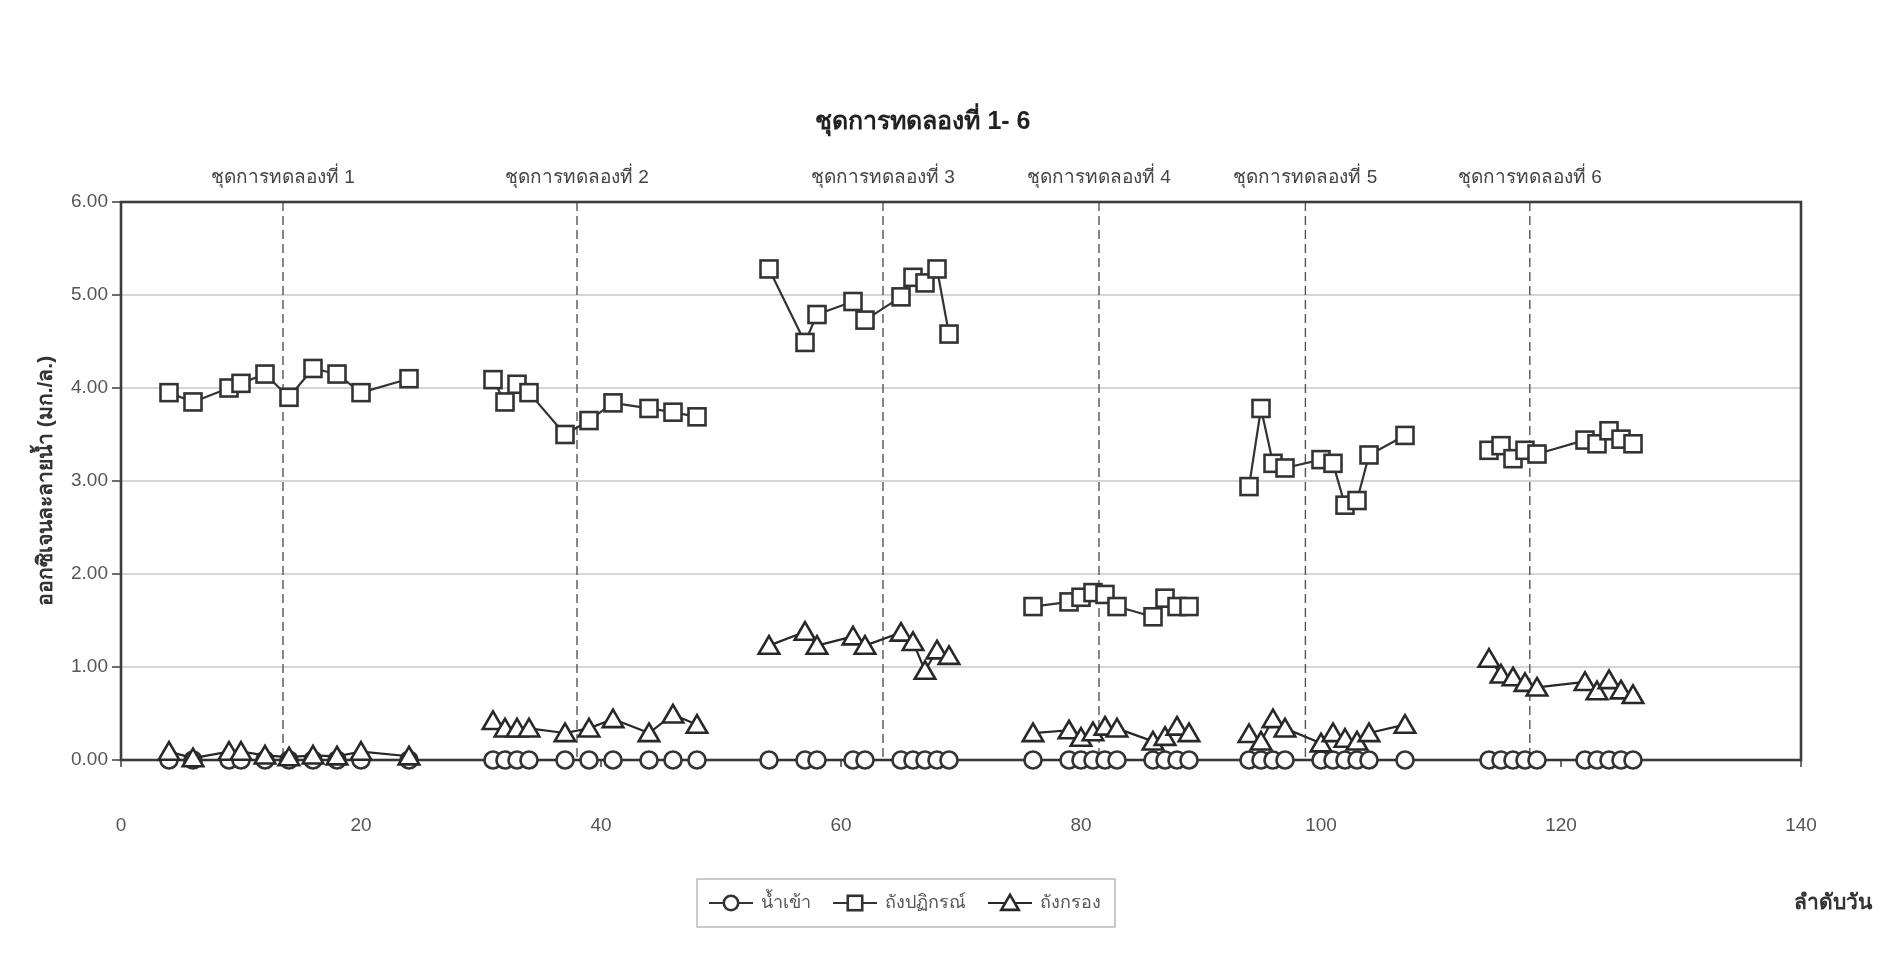 Image resolution: width=1892 pixels, height=979 pixels. Describe the element at coordinates (1305, 176) in the screenshot. I see `ref-line-label: ชุดการทดลองที่ 5` at that location.